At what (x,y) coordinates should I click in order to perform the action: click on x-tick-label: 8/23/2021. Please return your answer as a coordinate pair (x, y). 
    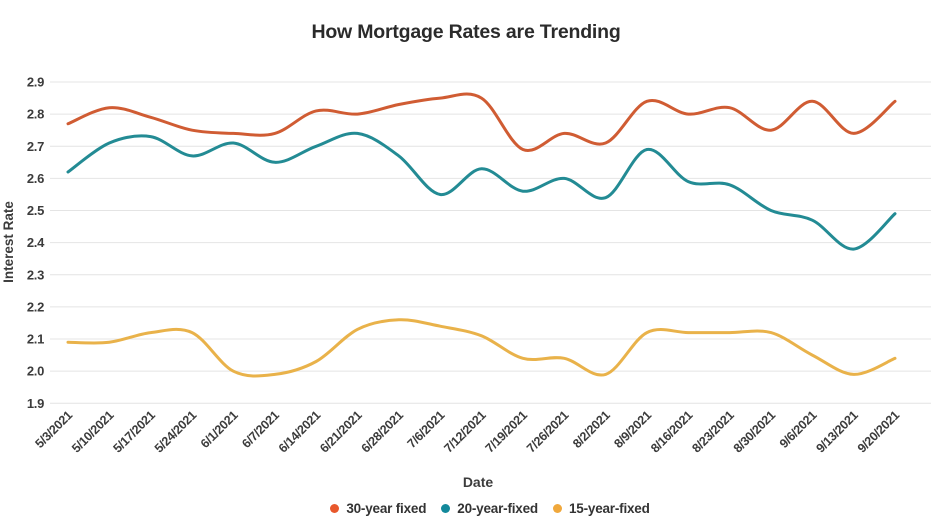
    Looking at the image, I should click on (713, 432).